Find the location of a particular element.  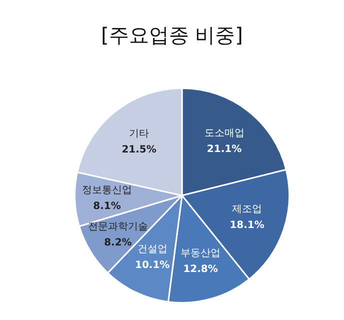

data-label: 18.1% is located at coordinates (247, 226).